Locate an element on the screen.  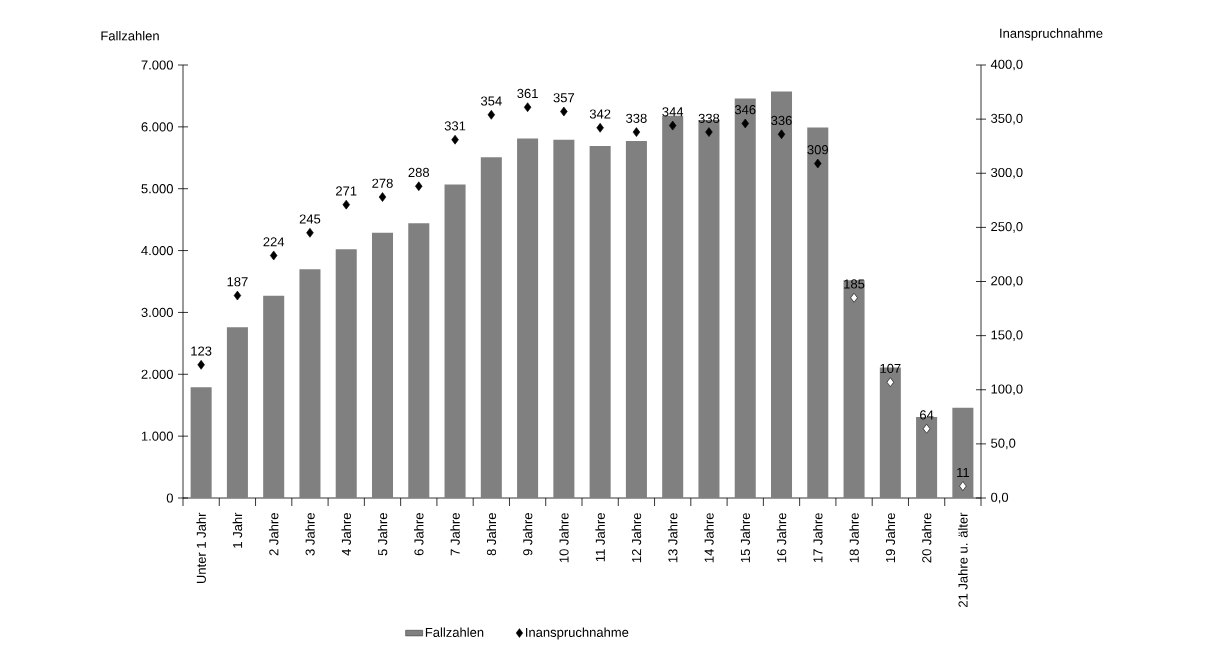
data-label: 331 is located at coordinates (455, 126).